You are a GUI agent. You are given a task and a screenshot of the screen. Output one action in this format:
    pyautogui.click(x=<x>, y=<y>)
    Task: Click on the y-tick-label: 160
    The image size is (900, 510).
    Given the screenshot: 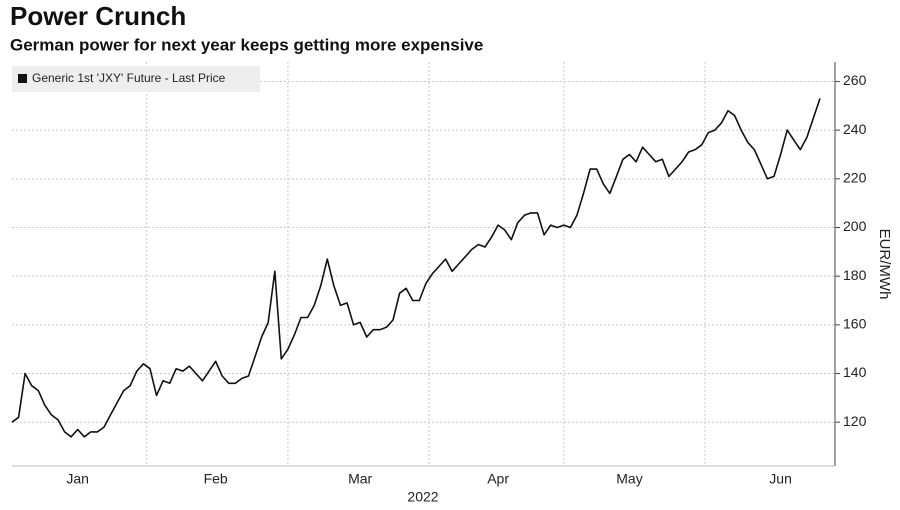 What is the action you would take?
    pyautogui.click(x=855, y=324)
    